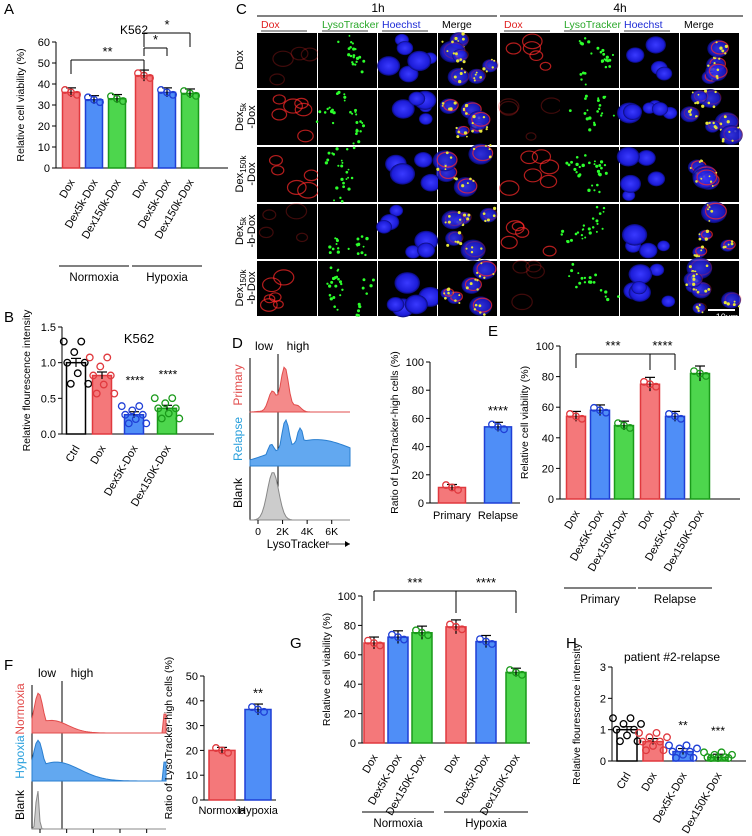  What do you see at coordinates (498, 465) in the screenshot?
I see `Dbar-bar` at bounding box center [498, 465].